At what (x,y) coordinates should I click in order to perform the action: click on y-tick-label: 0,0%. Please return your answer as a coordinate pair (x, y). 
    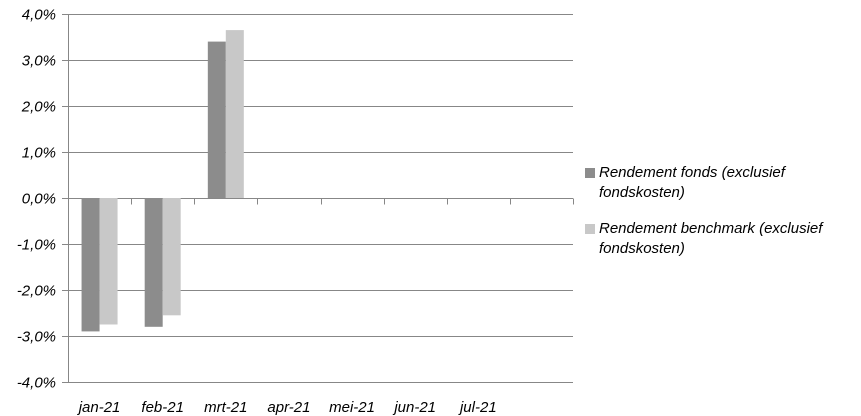
    Looking at the image, I should click on (39, 199).